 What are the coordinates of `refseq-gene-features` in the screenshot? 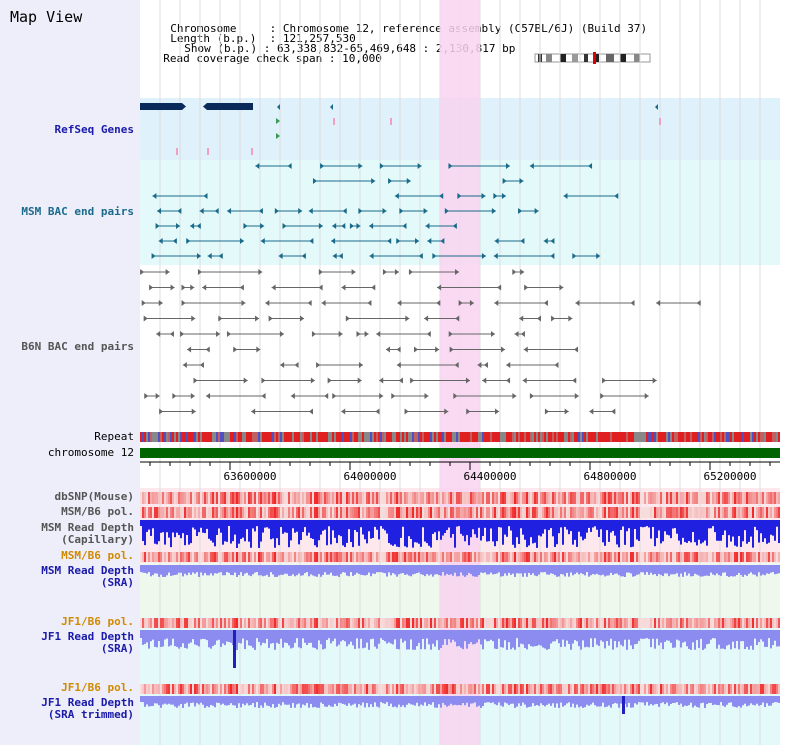 It's located at (400, 129).